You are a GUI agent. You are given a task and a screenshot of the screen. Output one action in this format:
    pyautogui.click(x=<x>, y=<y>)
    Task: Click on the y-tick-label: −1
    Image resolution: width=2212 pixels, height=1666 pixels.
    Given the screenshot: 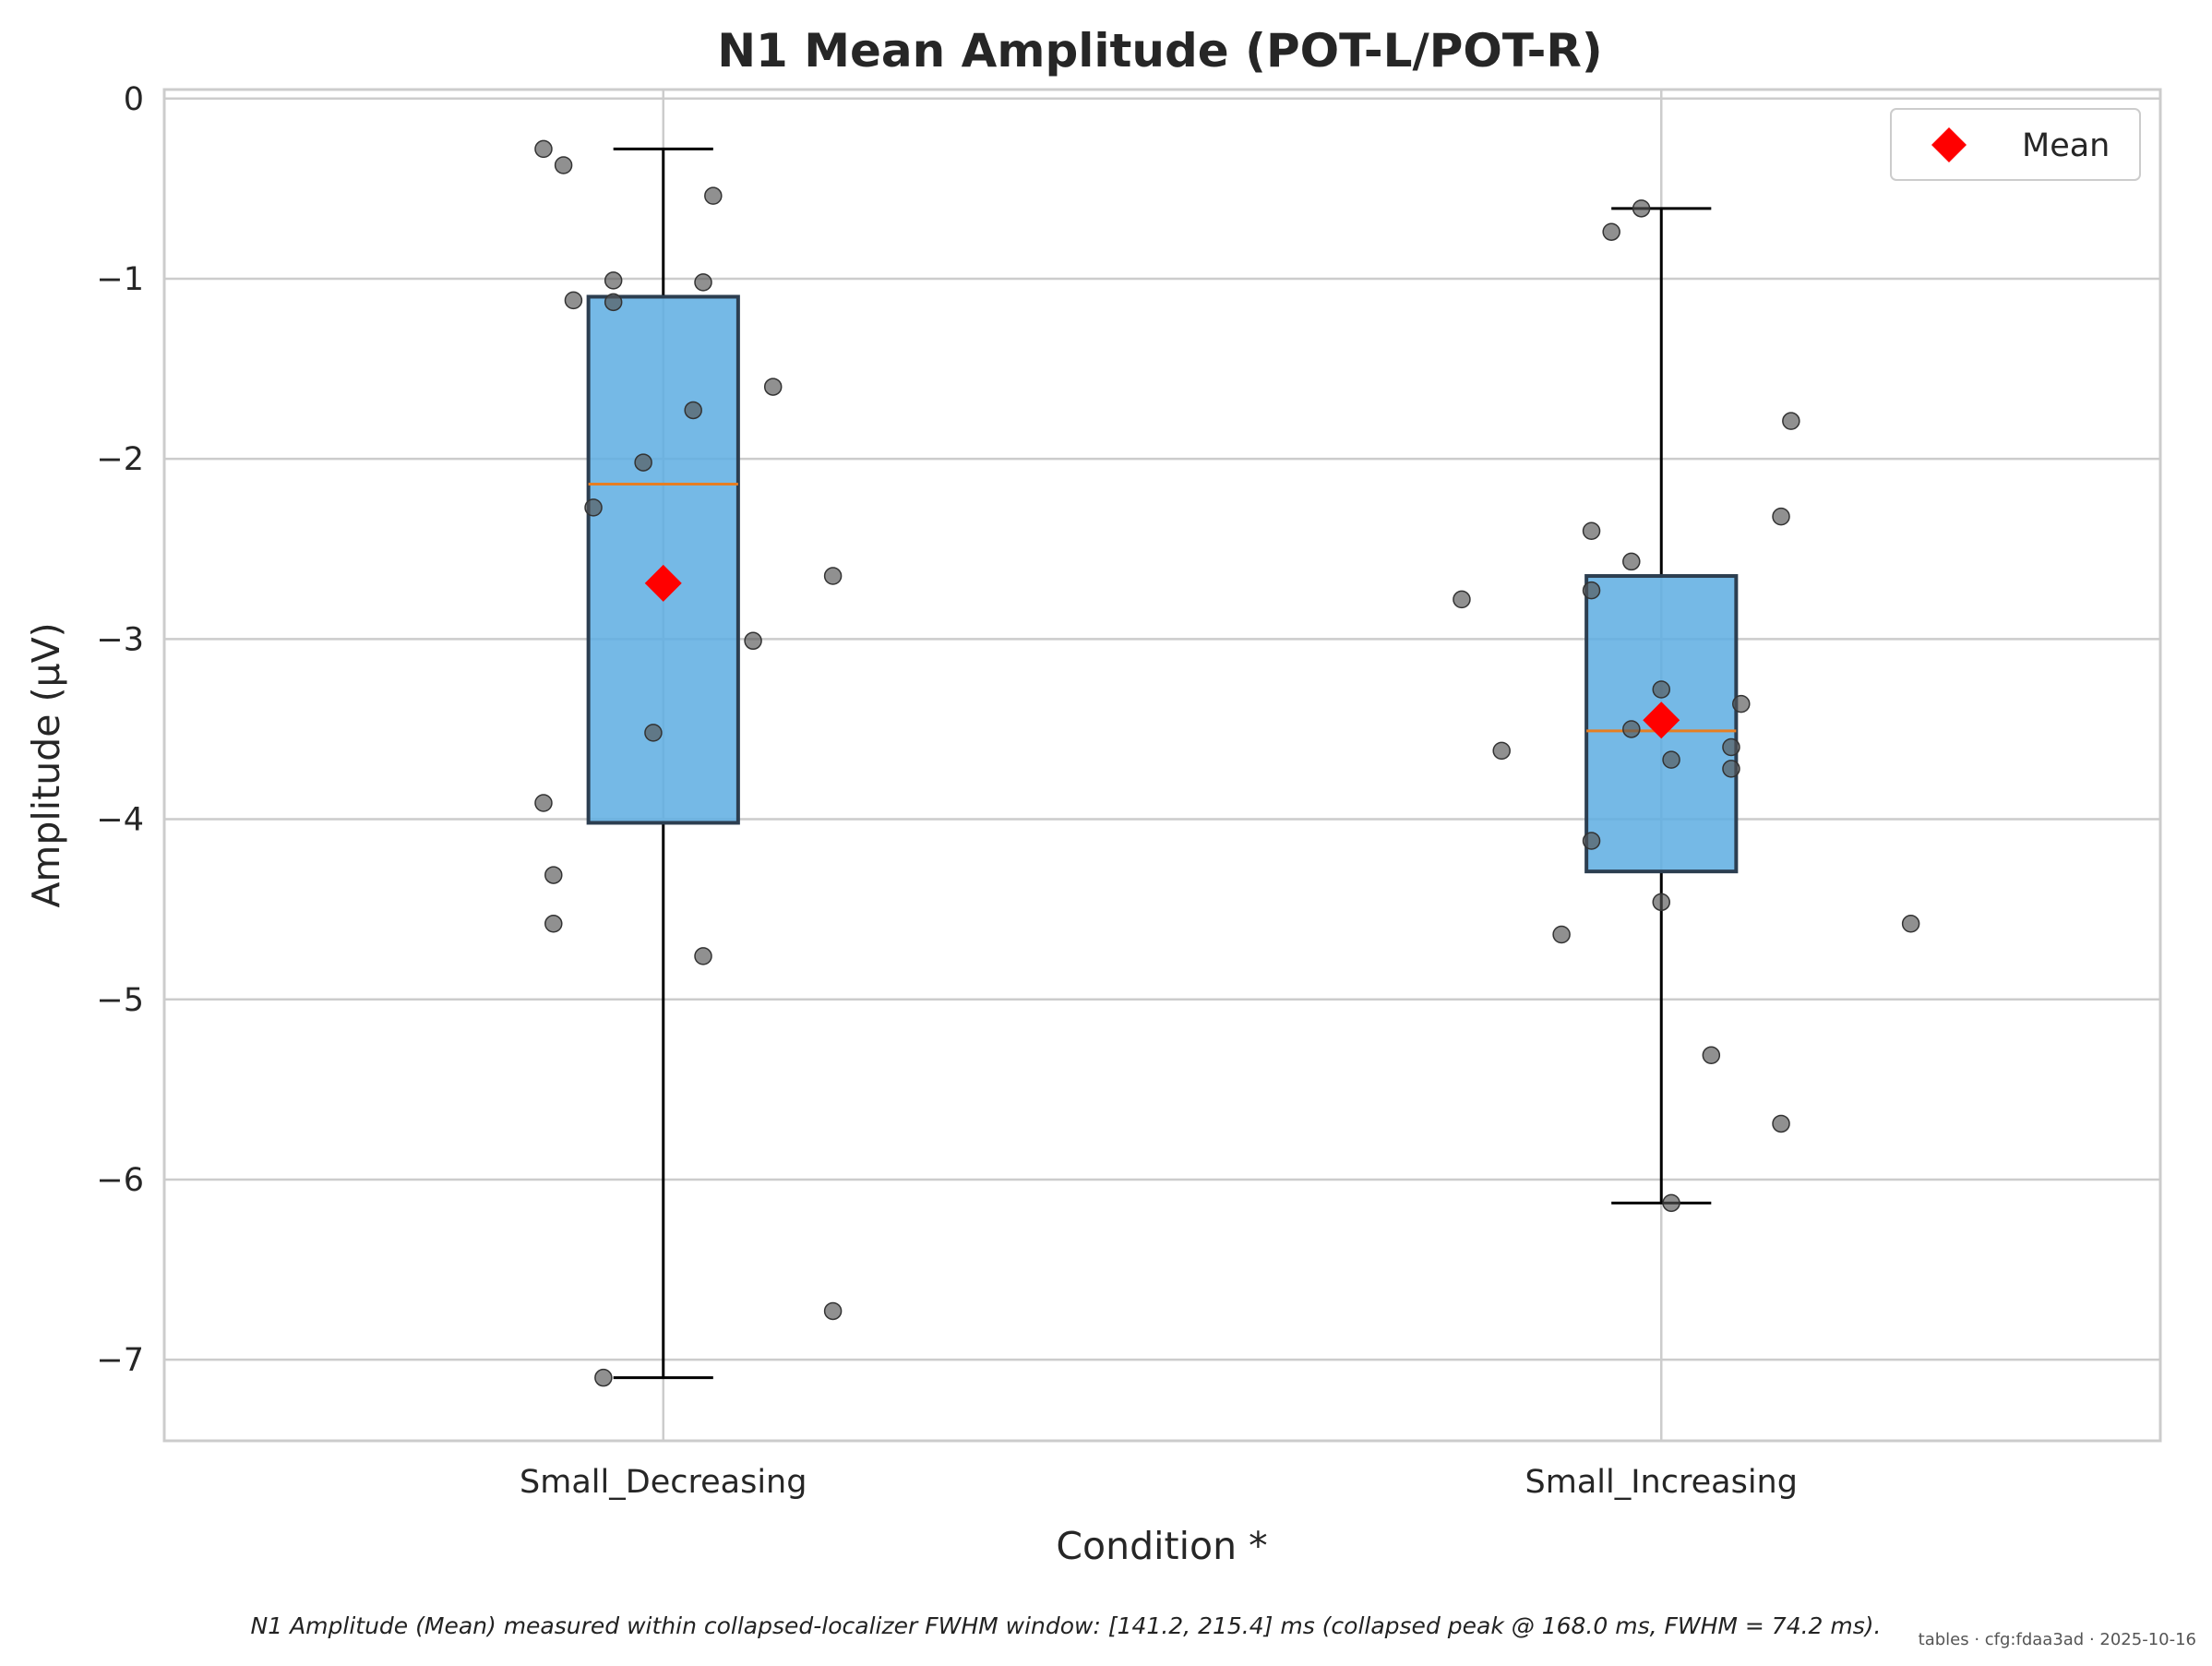 What is the action you would take?
    pyautogui.click(x=120, y=279)
    